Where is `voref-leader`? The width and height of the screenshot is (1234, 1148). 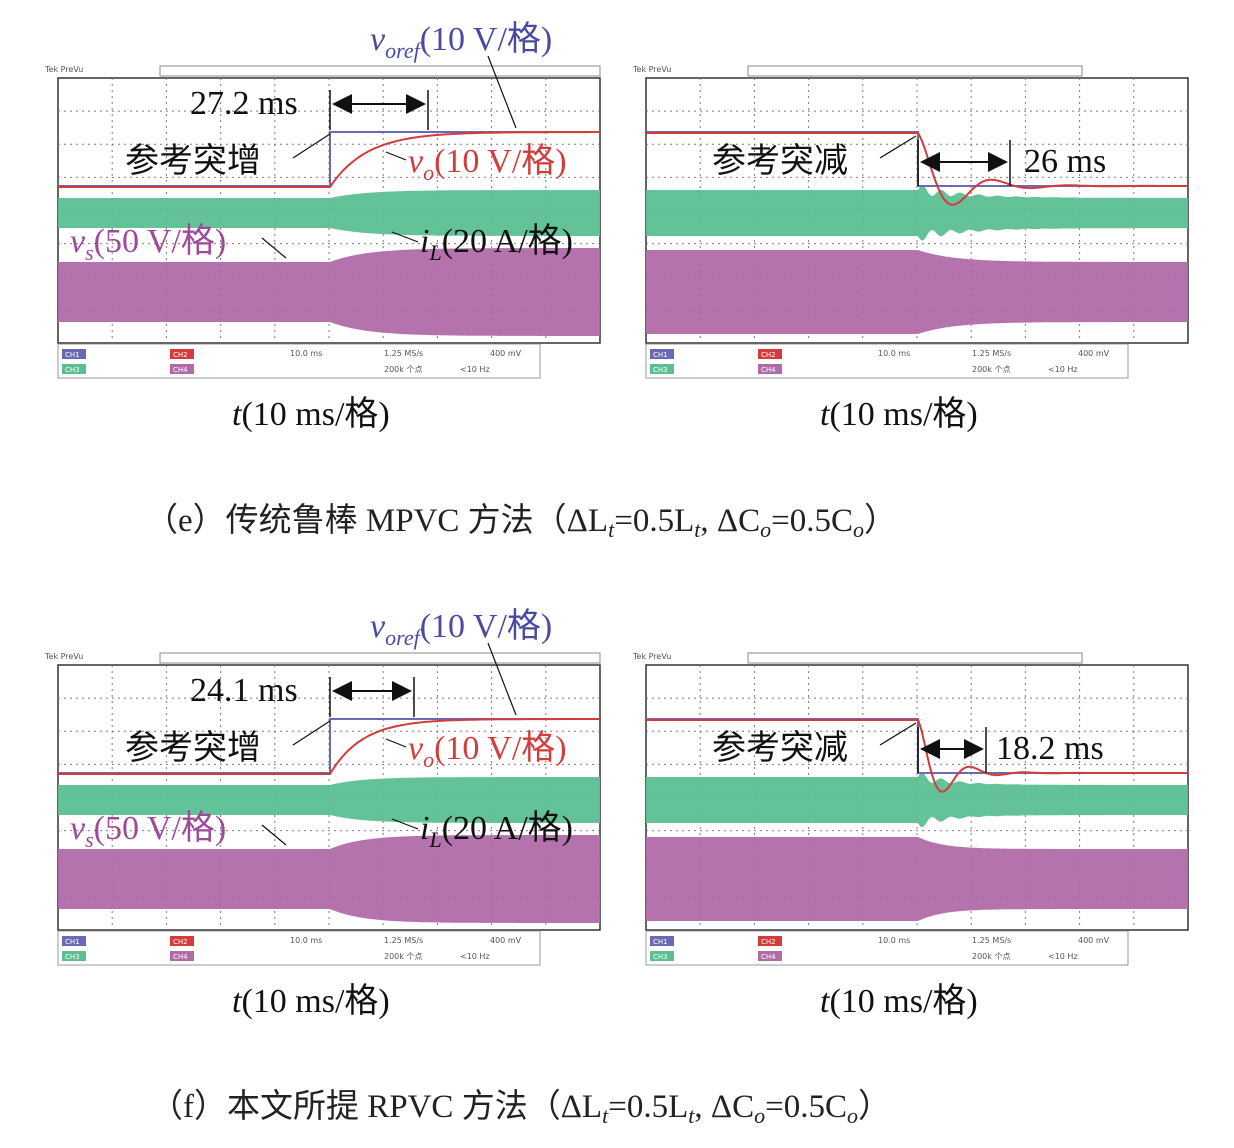
voref-leader is located at coordinates (502, 92).